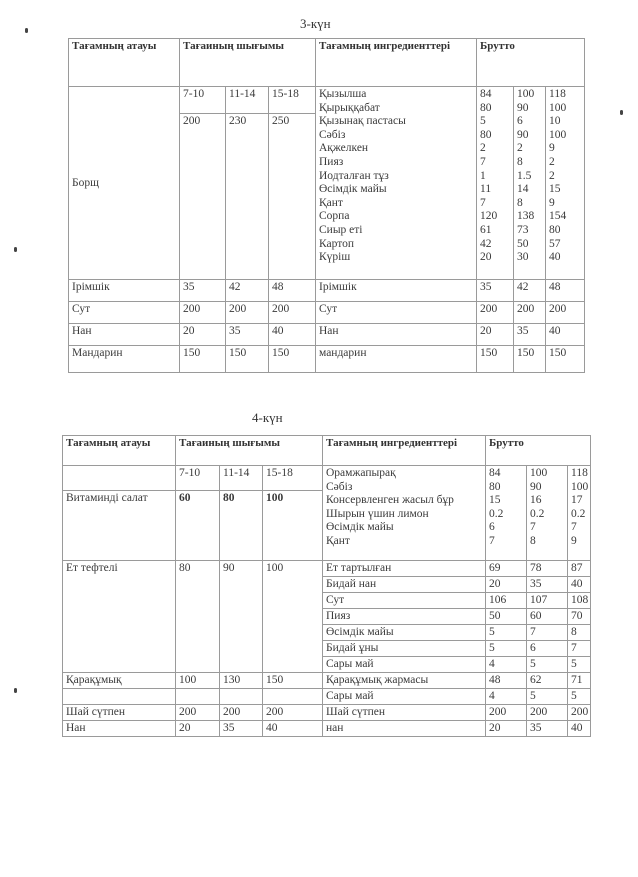 The image size is (638, 877). What do you see at coordinates (506, 664) in the screenshot?
I see `brutto-value: 4` at bounding box center [506, 664].